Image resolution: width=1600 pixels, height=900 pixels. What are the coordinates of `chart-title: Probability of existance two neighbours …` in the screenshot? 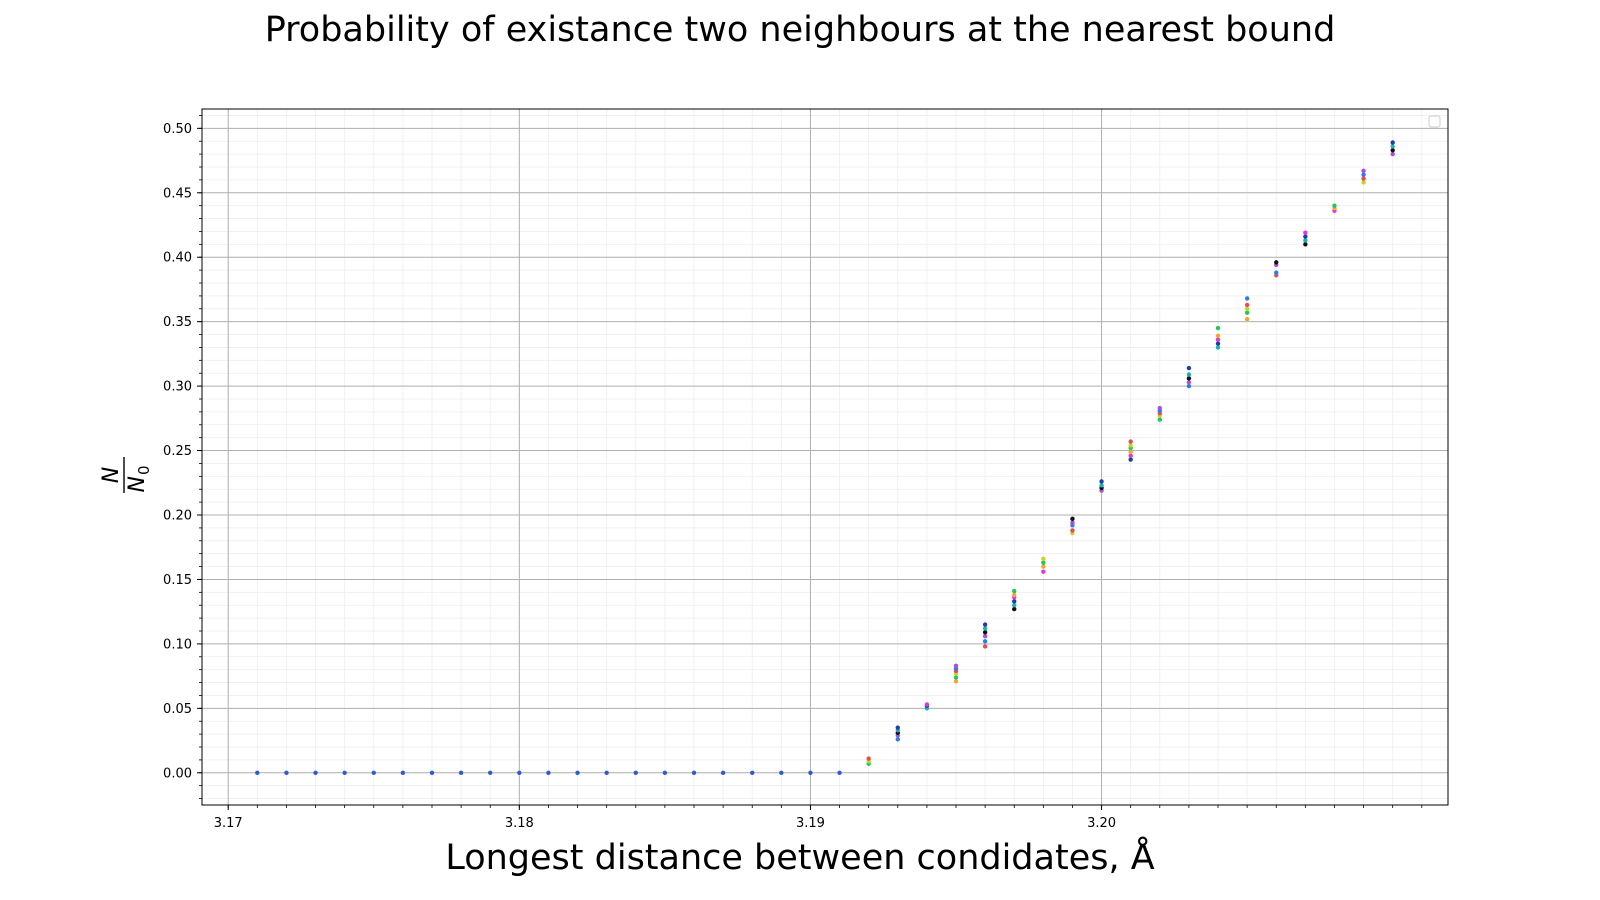 It's located at (800, 30).